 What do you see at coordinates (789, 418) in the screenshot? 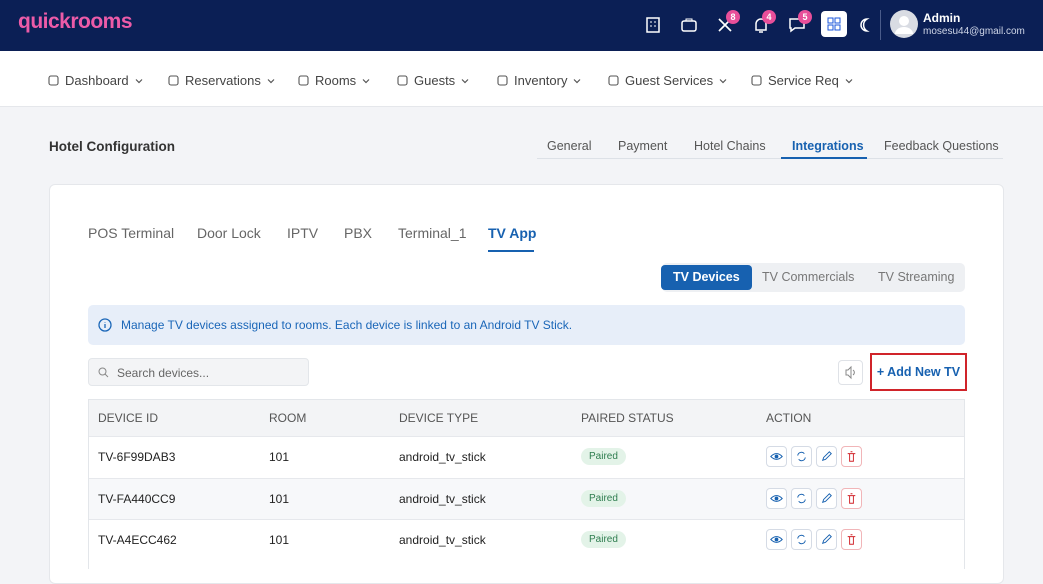
I see `column-header: ACTION` at bounding box center [789, 418].